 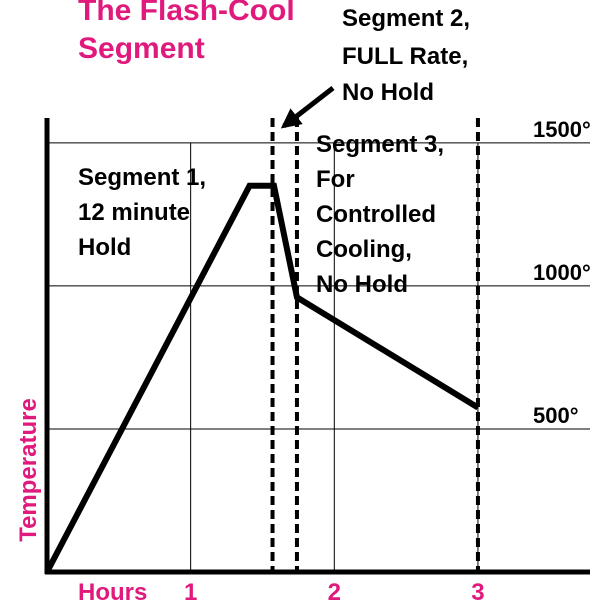 I want to click on x-tick-label: 3, so click(x=477, y=592).